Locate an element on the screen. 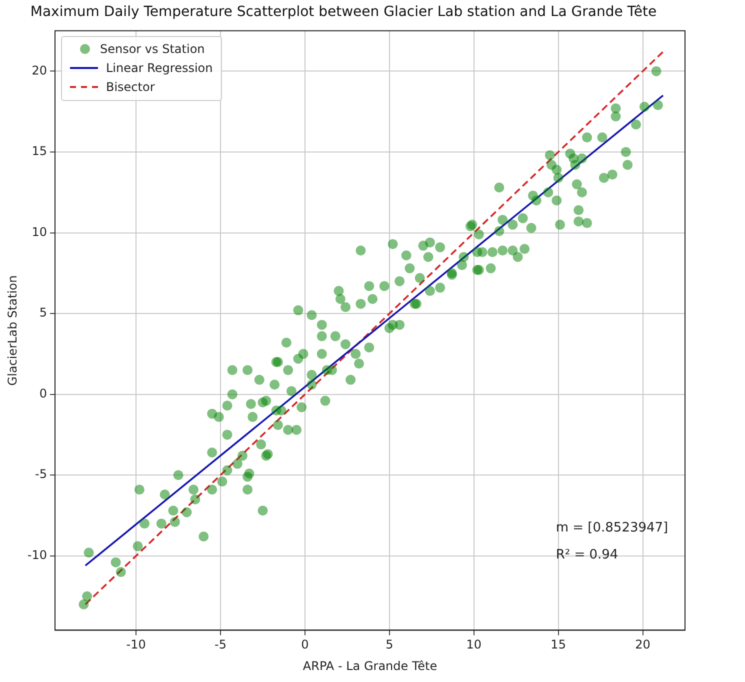  x-tick-label: 20 is located at coordinates (642, 645).